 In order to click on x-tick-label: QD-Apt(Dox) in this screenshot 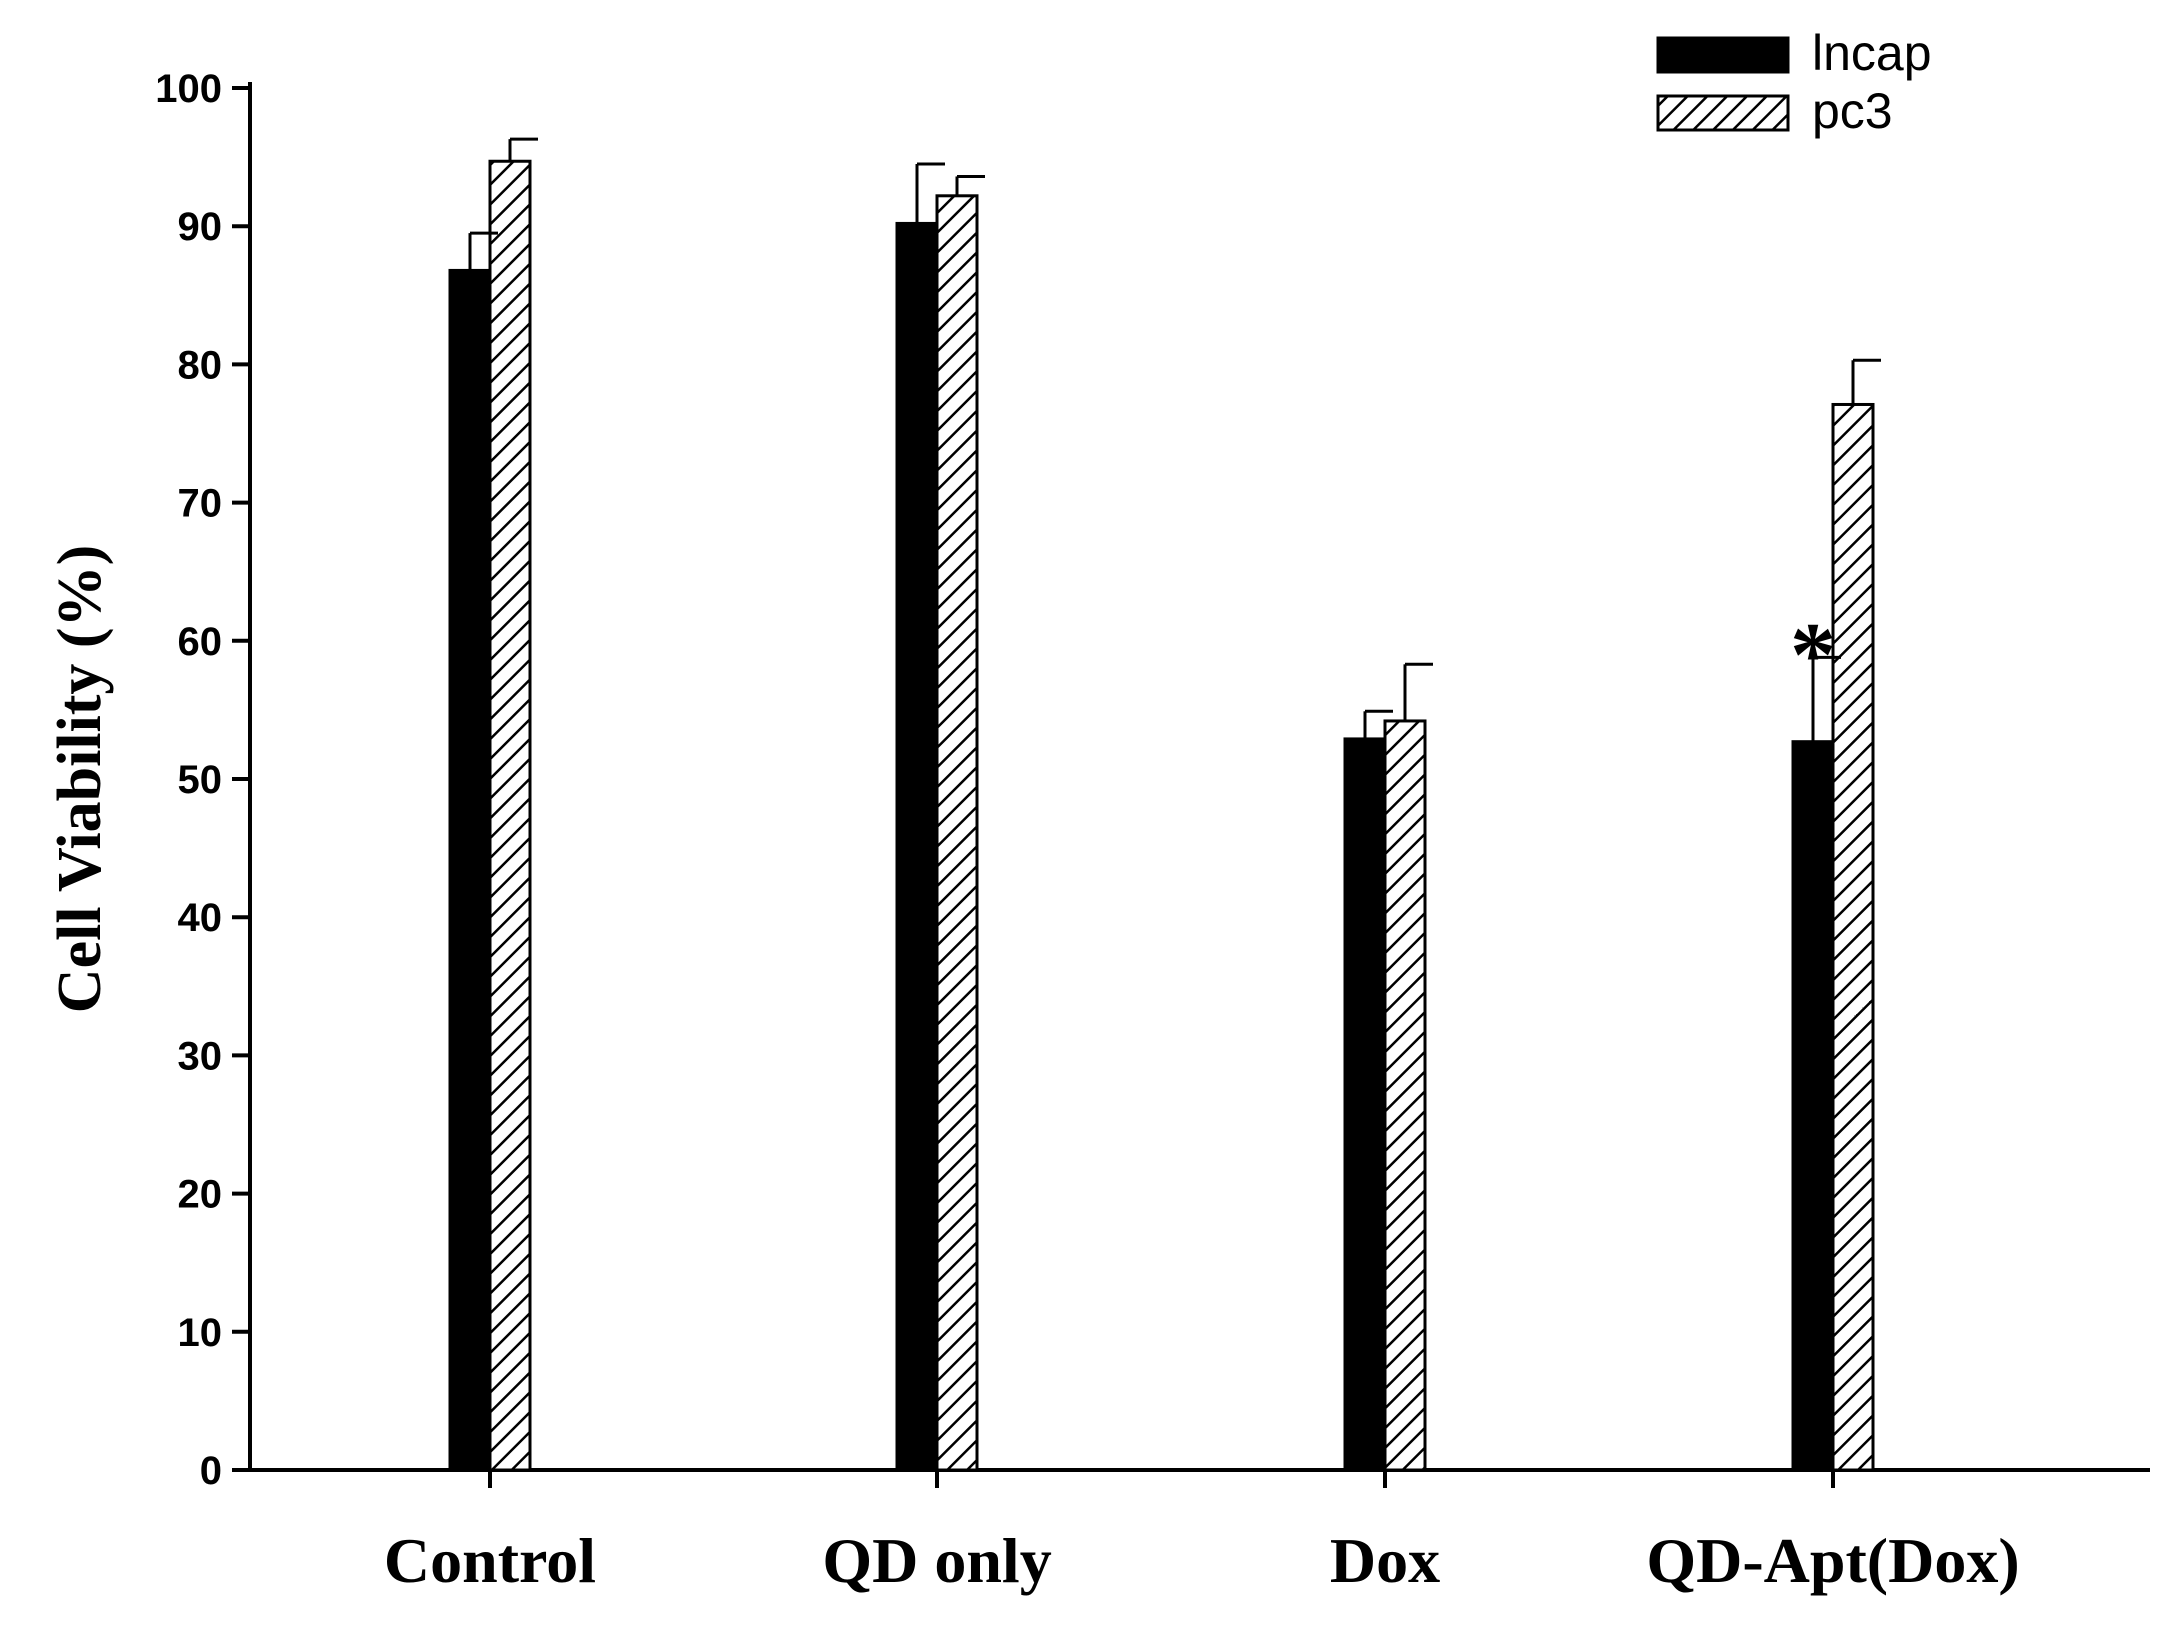, I will do `click(1832, 1560)`.